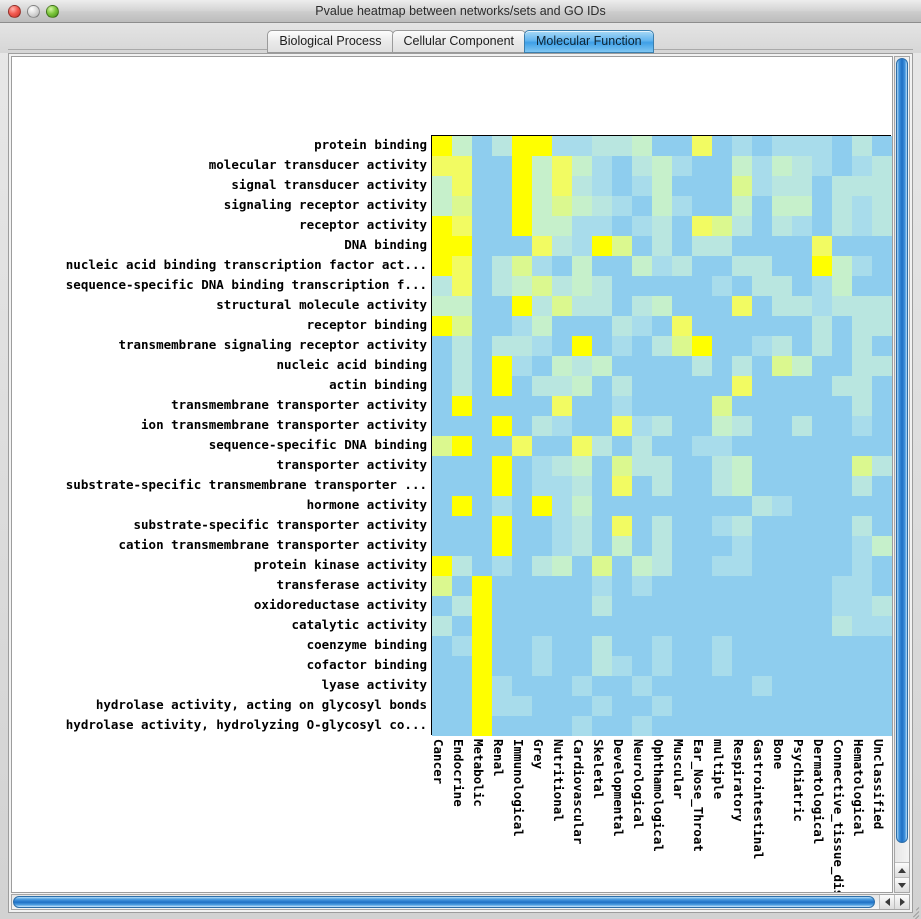  Describe the element at coordinates (444, 902) in the screenshot. I see `horizontal-scrollbar-thumb` at that location.